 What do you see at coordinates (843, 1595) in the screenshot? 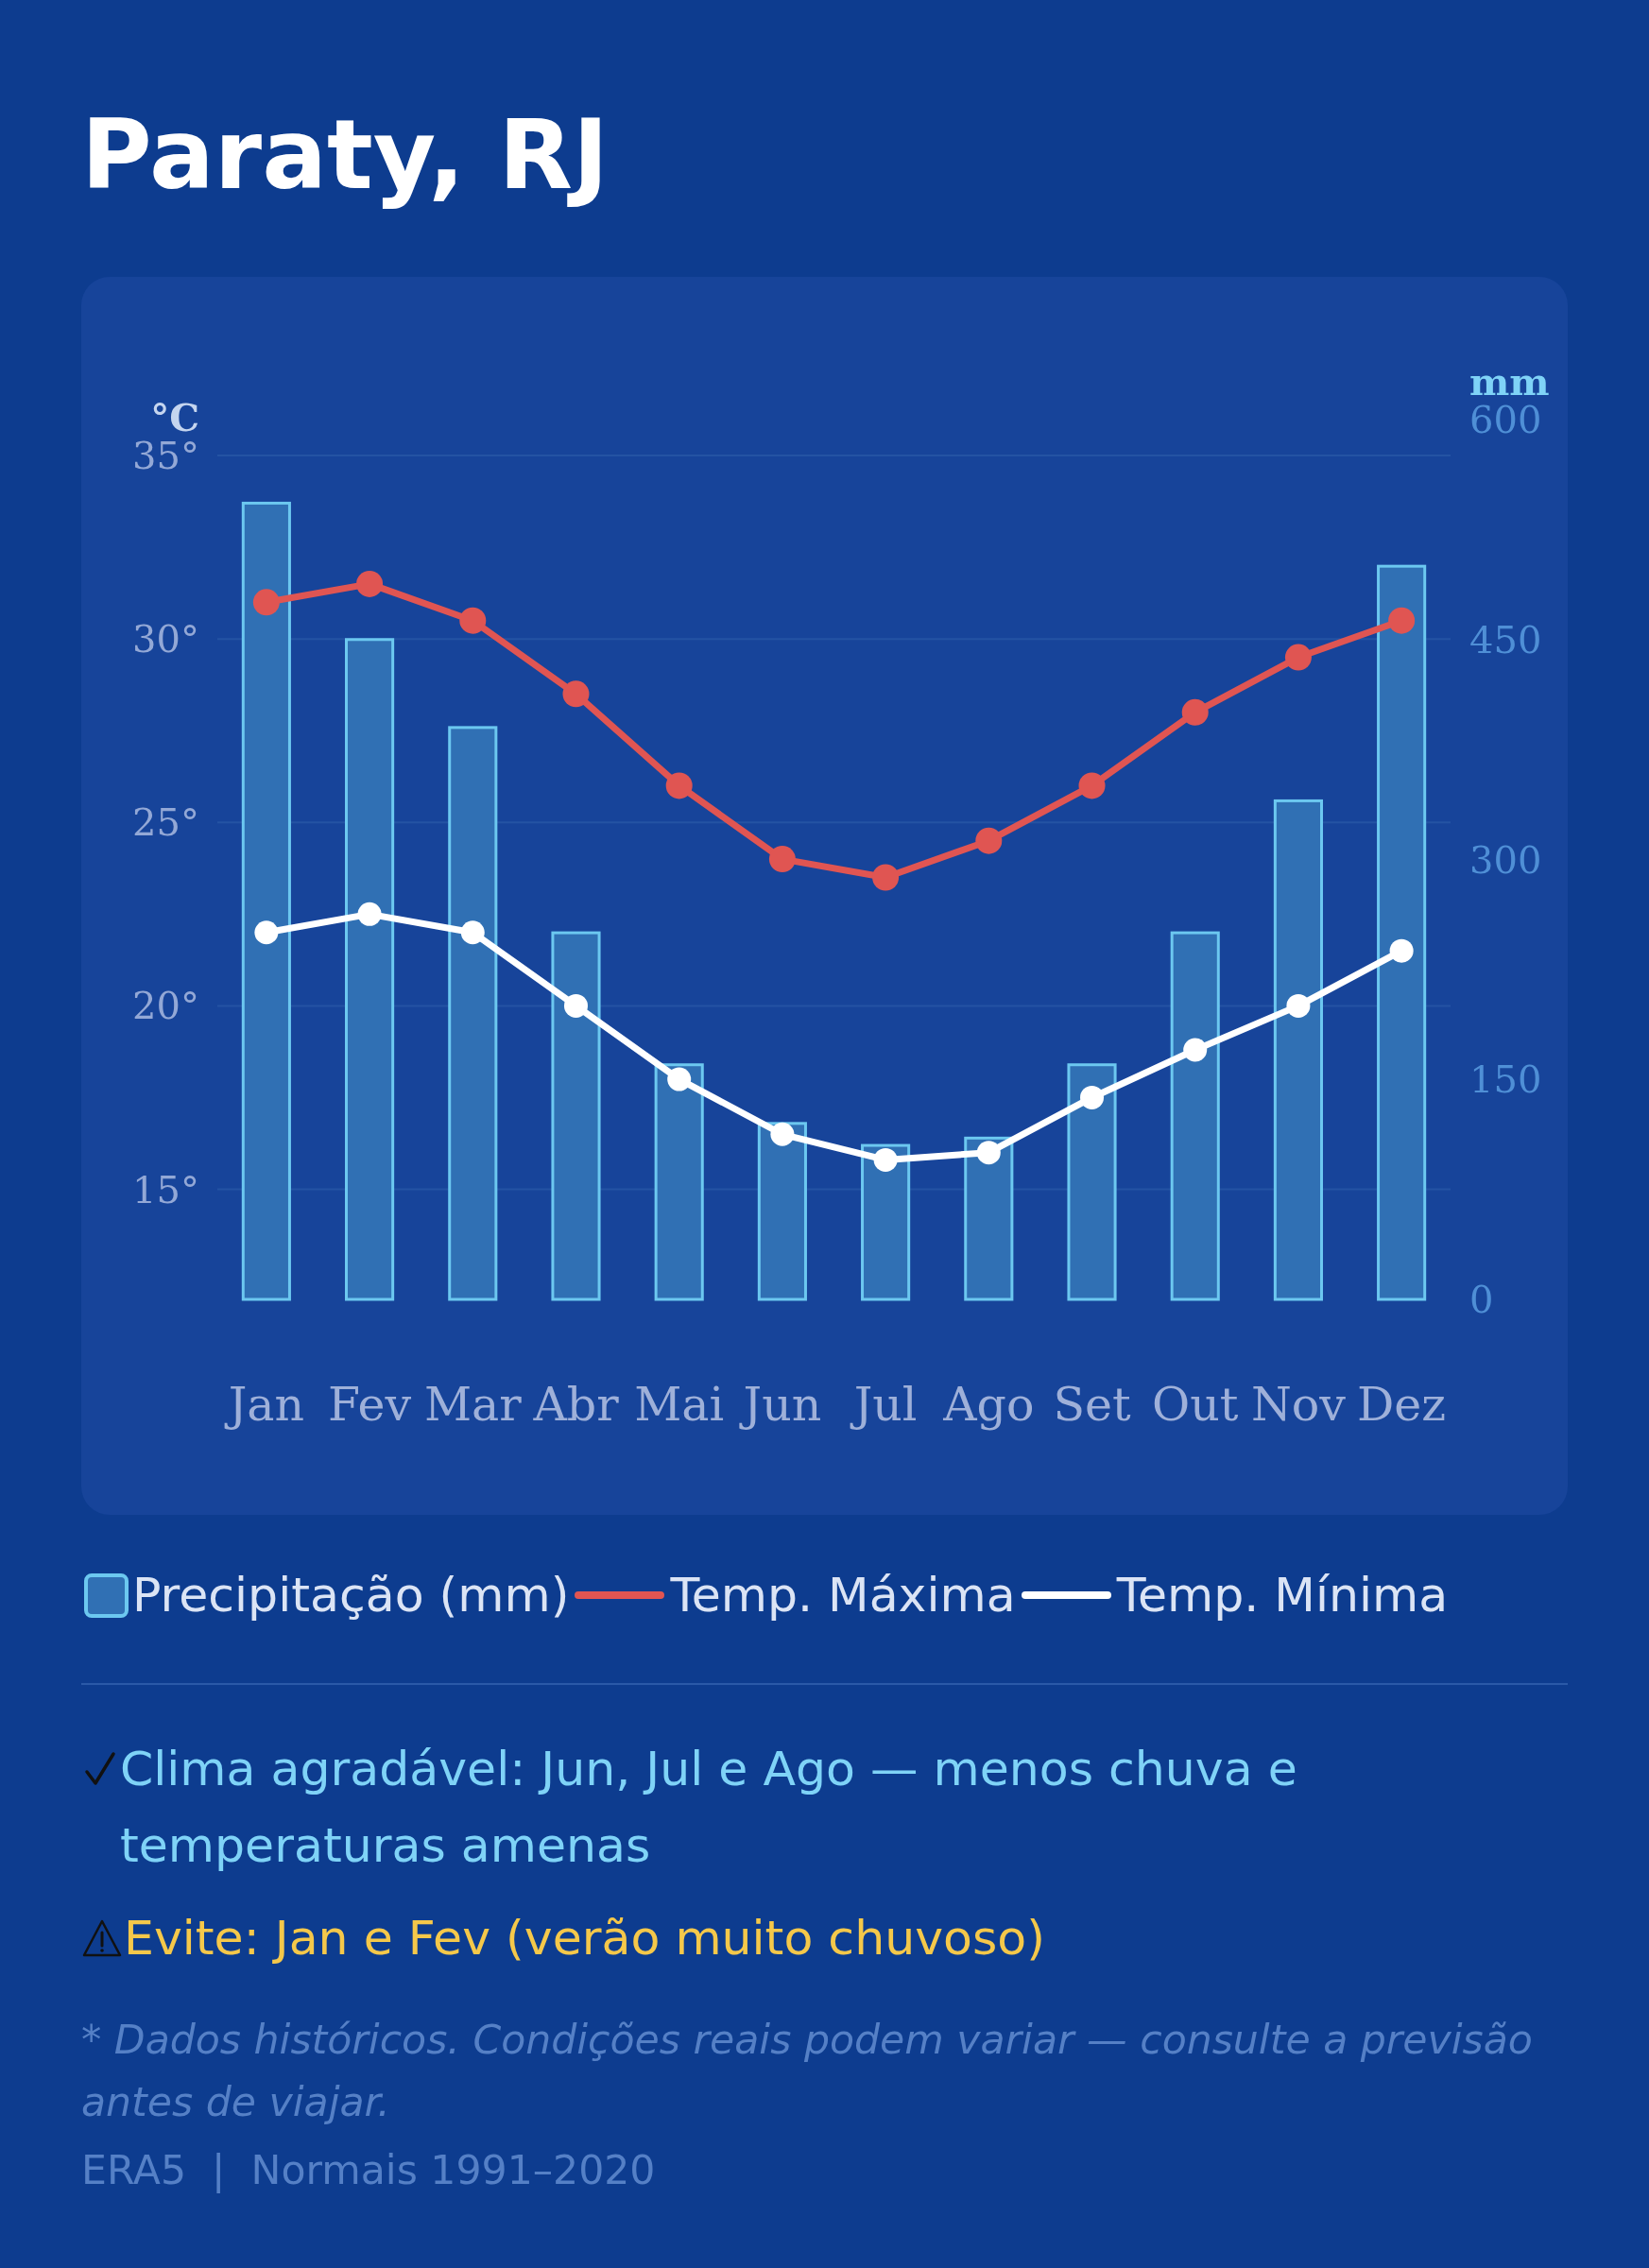
I see `legend-label: Temp. Máxima` at bounding box center [843, 1595].